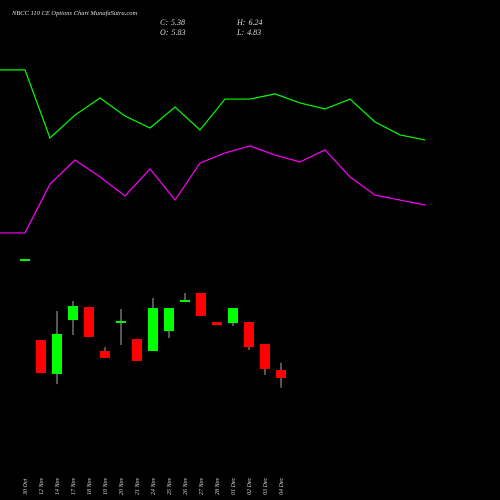 The image size is (500, 500). Describe the element at coordinates (255, 22) in the screenshot. I see `summary-value: 6.24` at that location.